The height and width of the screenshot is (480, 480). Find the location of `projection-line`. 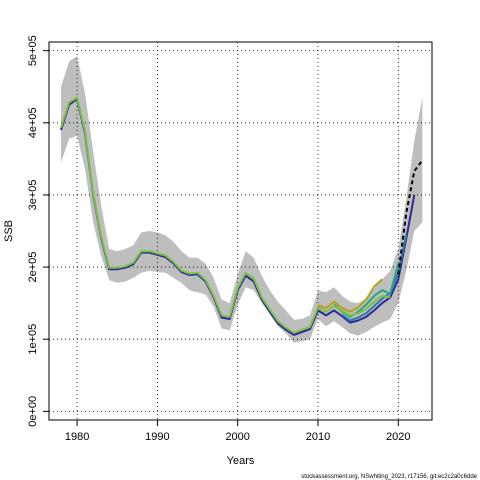

projection-line is located at coordinates (410, 217).